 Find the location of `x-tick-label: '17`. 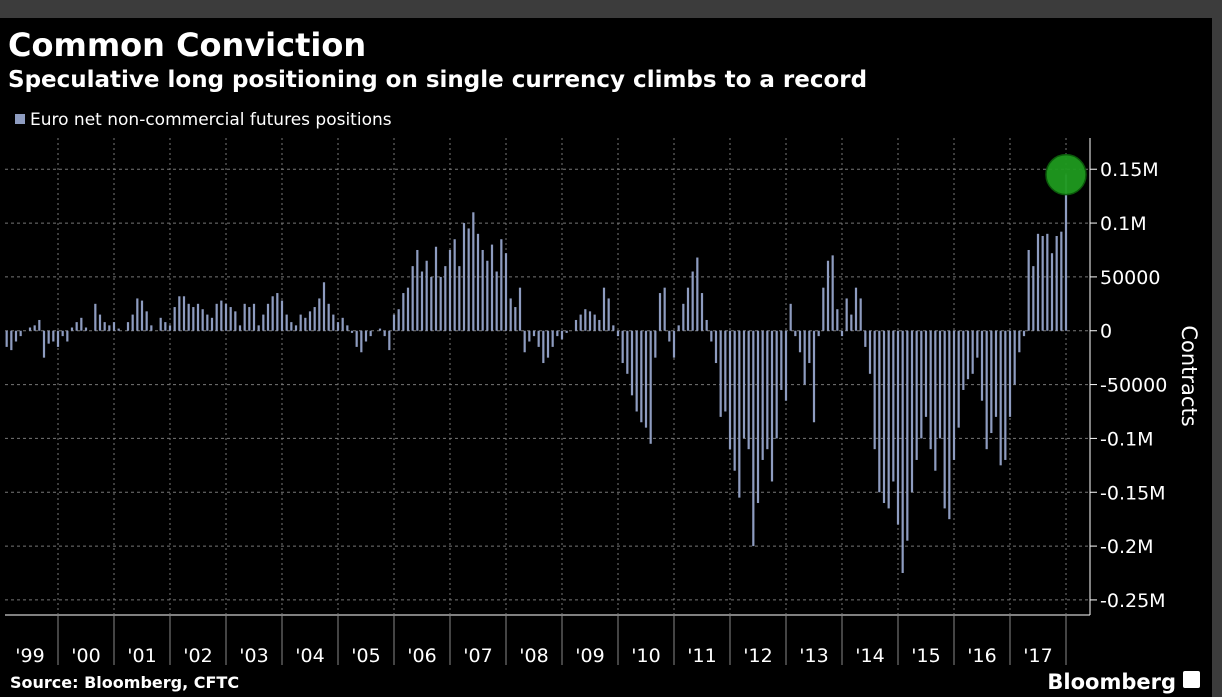

x-tick-label: '17 is located at coordinates (1037, 656).